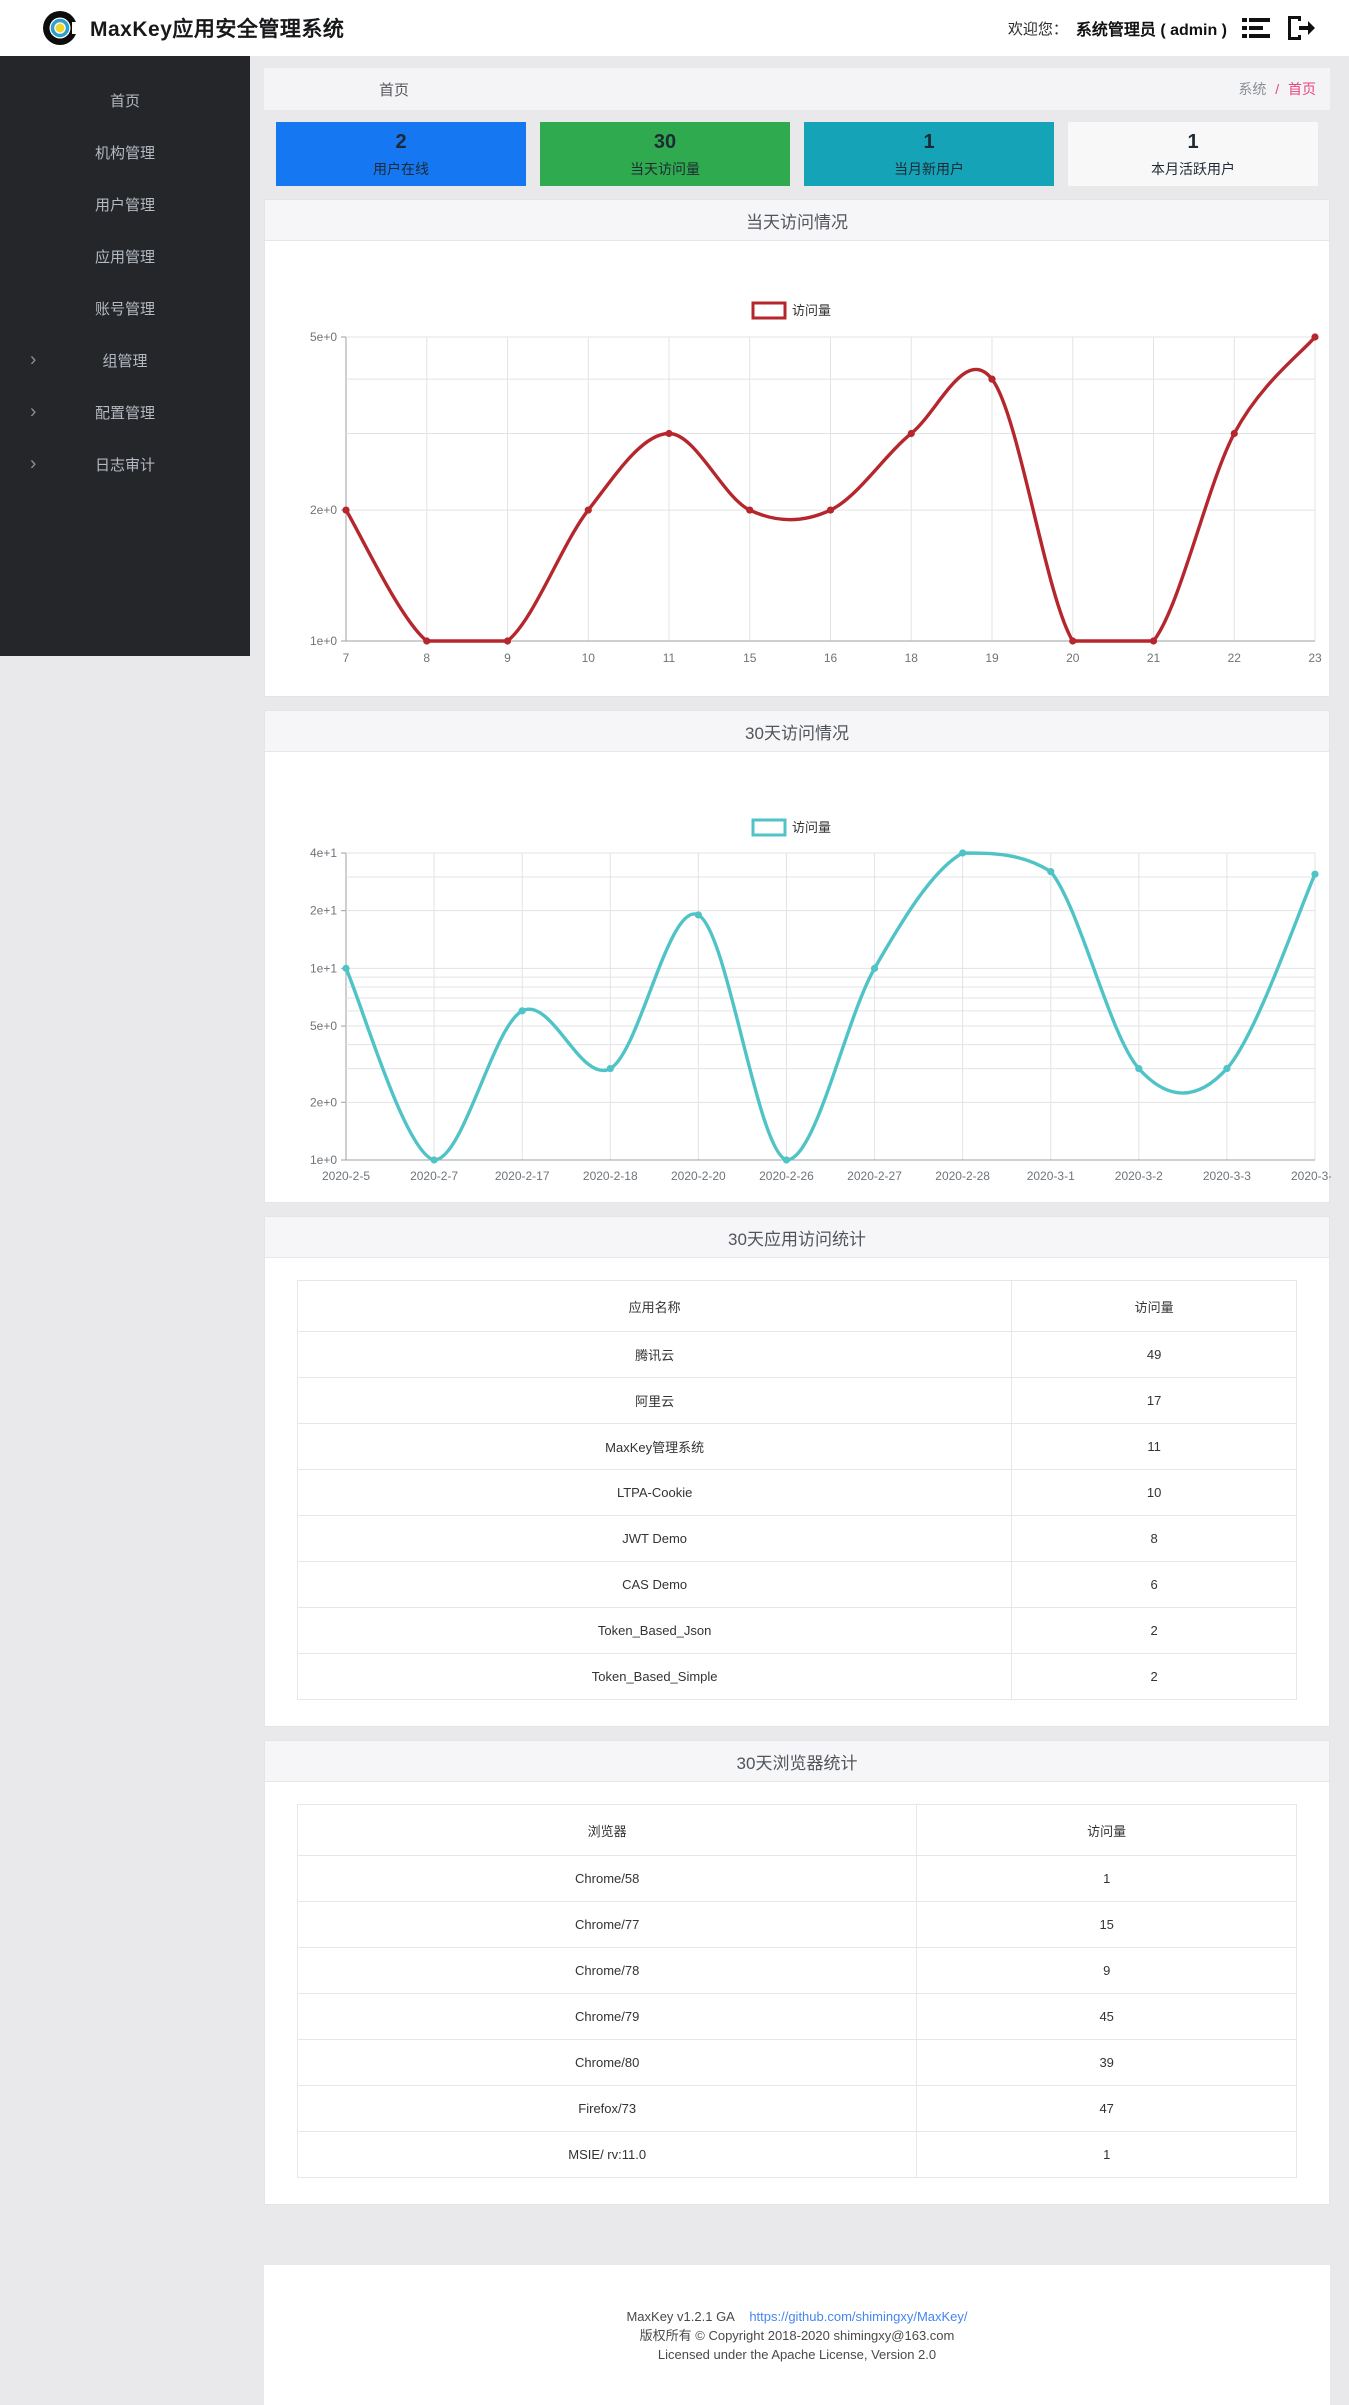 Image resolution: width=1349 pixels, height=2405 pixels. I want to click on sidebar-item-home: 首页, so click(125, 100).